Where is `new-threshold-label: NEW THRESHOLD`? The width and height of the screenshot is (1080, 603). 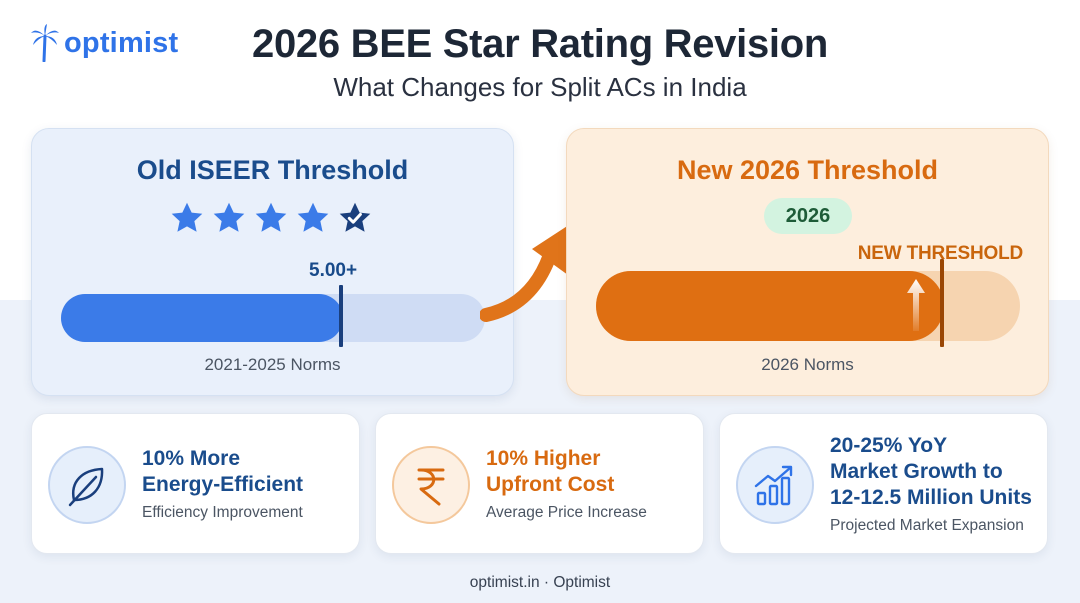
new-threshold-label: NEW THRESHOLD is located at coordinates (940, 253).